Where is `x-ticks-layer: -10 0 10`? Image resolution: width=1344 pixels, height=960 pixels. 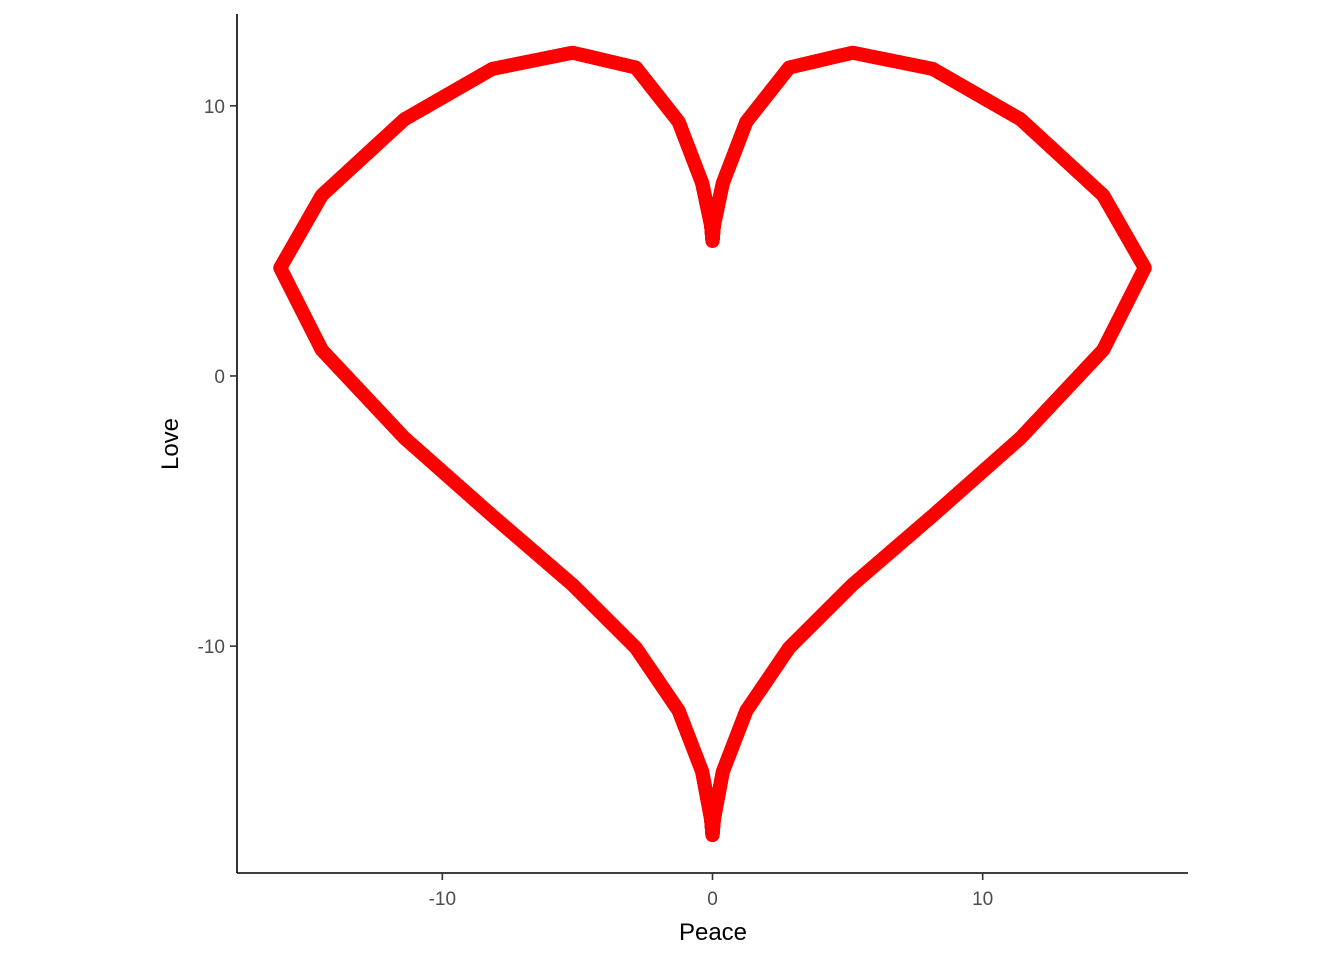
x-ticks-layer: -10 0 10 is located at coordinates (711, 891).